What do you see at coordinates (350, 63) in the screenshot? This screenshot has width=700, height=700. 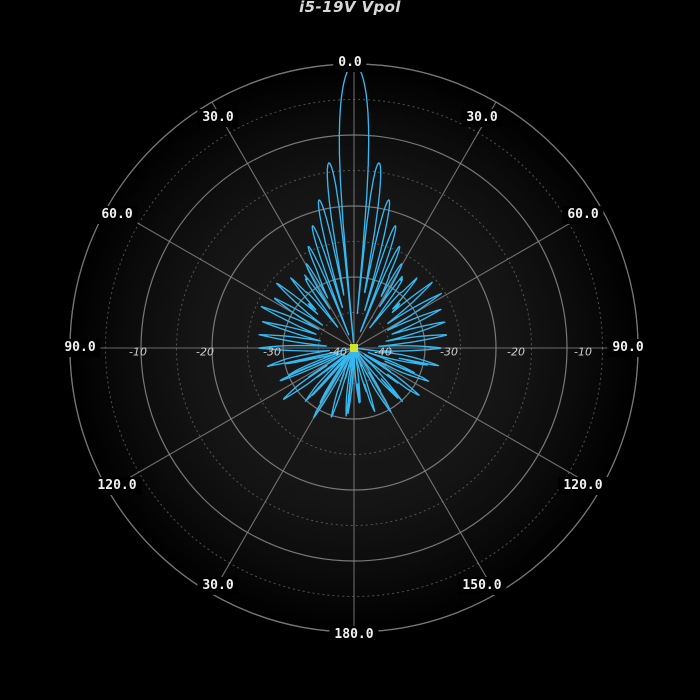 I see `angle-tick-label: 0.0` at bounding box center [350, 63].